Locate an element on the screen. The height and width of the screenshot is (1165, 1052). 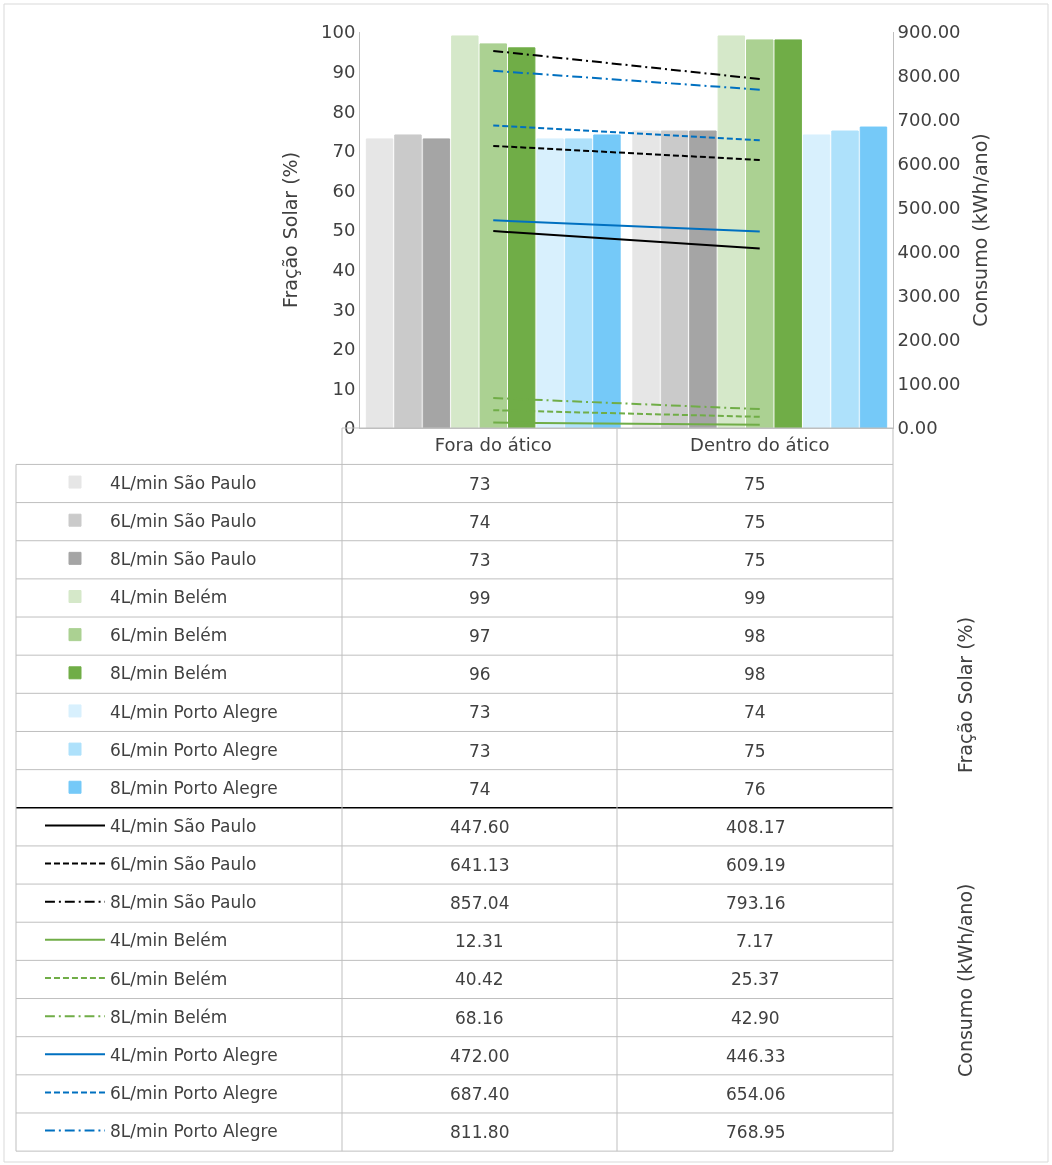
x-tick-label: Dentro do ático is located at coordinates (760, 444).